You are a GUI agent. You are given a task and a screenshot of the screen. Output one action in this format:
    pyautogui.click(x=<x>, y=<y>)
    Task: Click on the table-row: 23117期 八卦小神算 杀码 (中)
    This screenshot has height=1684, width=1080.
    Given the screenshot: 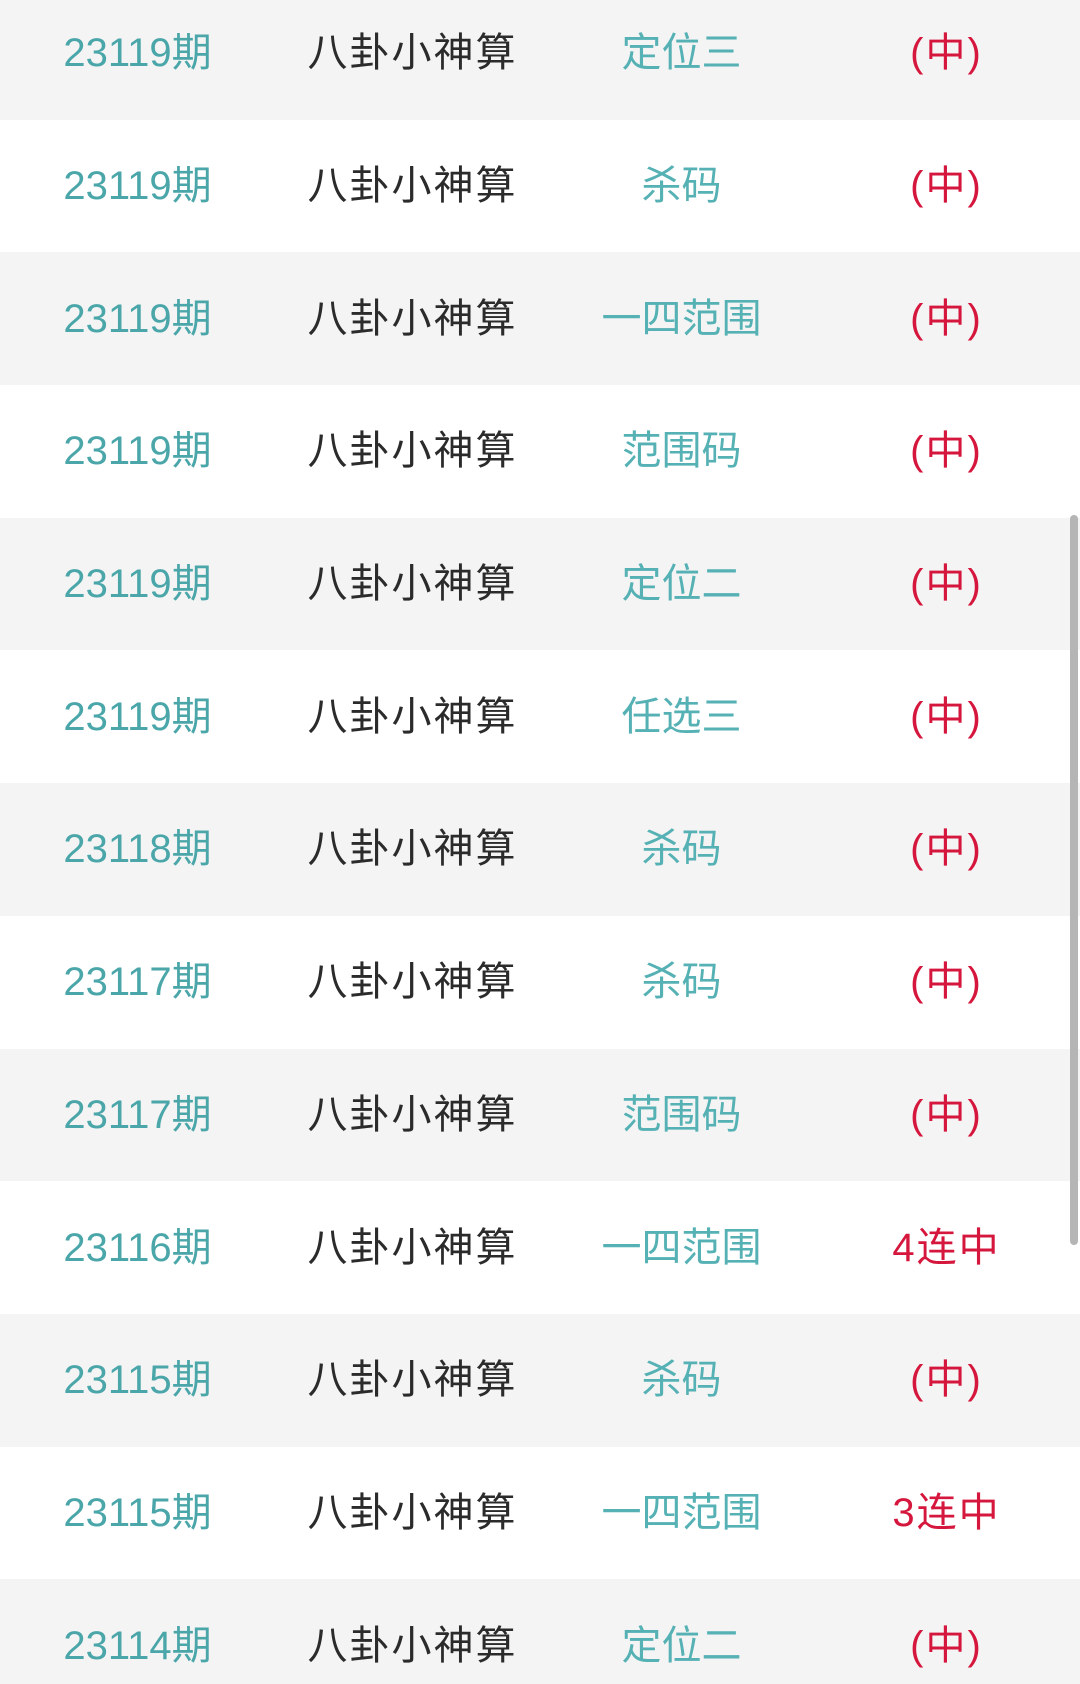 What is the action you would take?
    pyautogui.click(x=540, y=982)
    